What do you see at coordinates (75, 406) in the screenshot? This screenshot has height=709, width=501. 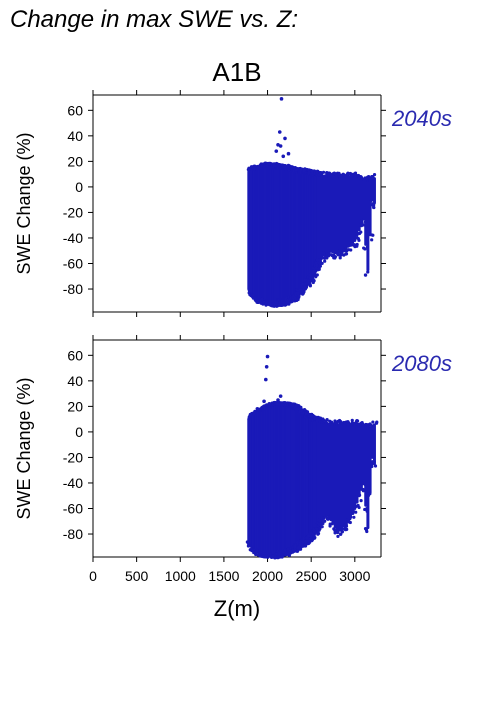 I see `y-tick-label: 20` at bounding box center [75, 406].